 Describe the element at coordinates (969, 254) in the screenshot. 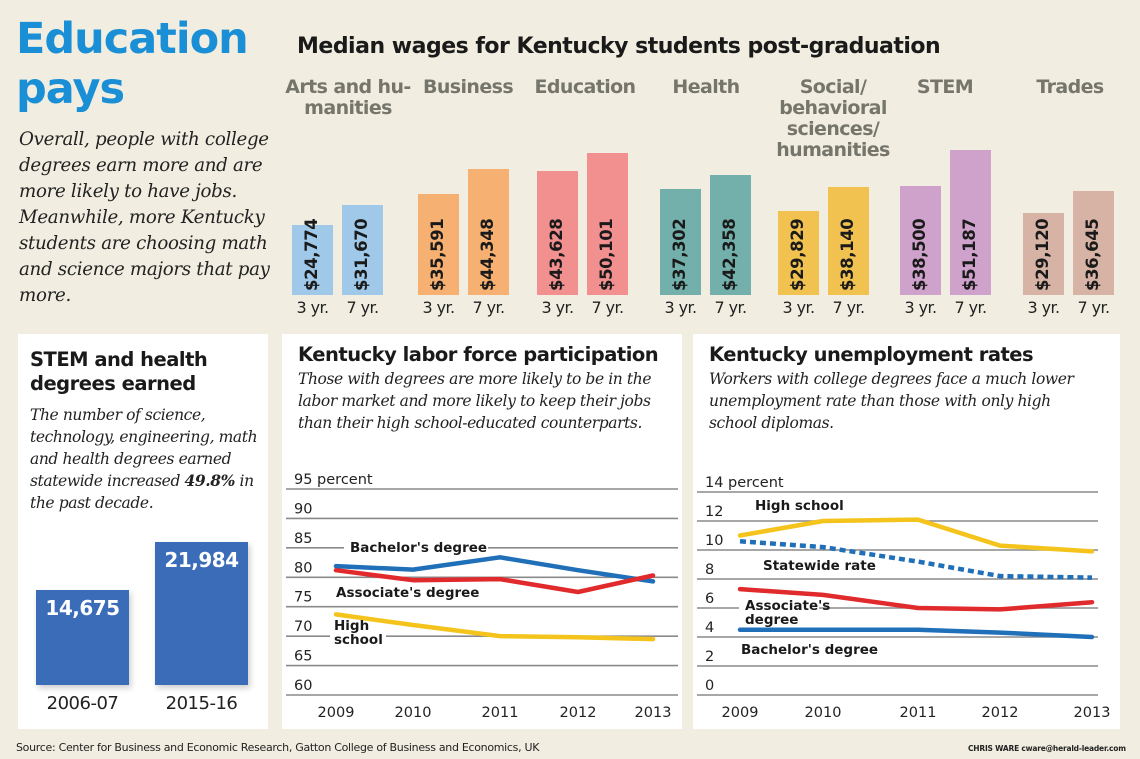

I see `wage-bar-value: $51,187` at that location.